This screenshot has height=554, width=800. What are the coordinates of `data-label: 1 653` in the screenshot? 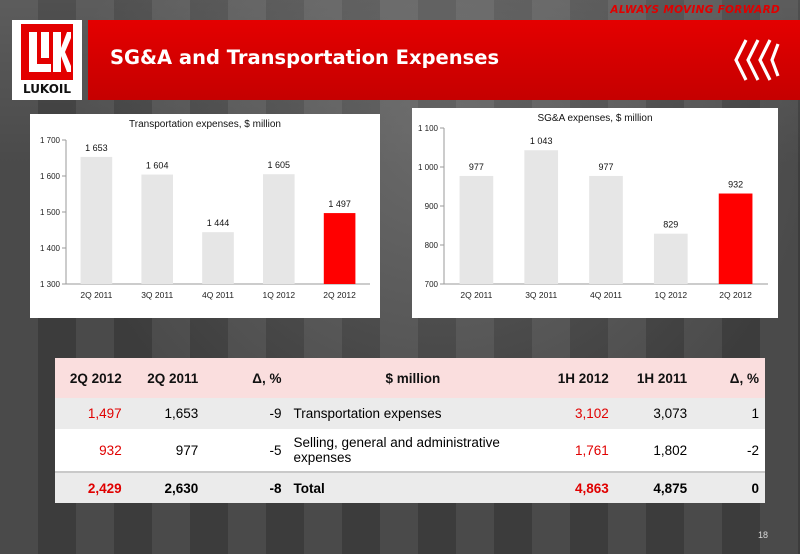 It's located at (96, 148).